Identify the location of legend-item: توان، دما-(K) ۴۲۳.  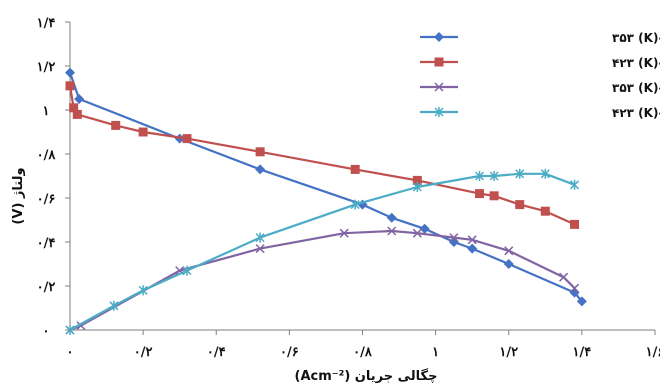
(540, 113).